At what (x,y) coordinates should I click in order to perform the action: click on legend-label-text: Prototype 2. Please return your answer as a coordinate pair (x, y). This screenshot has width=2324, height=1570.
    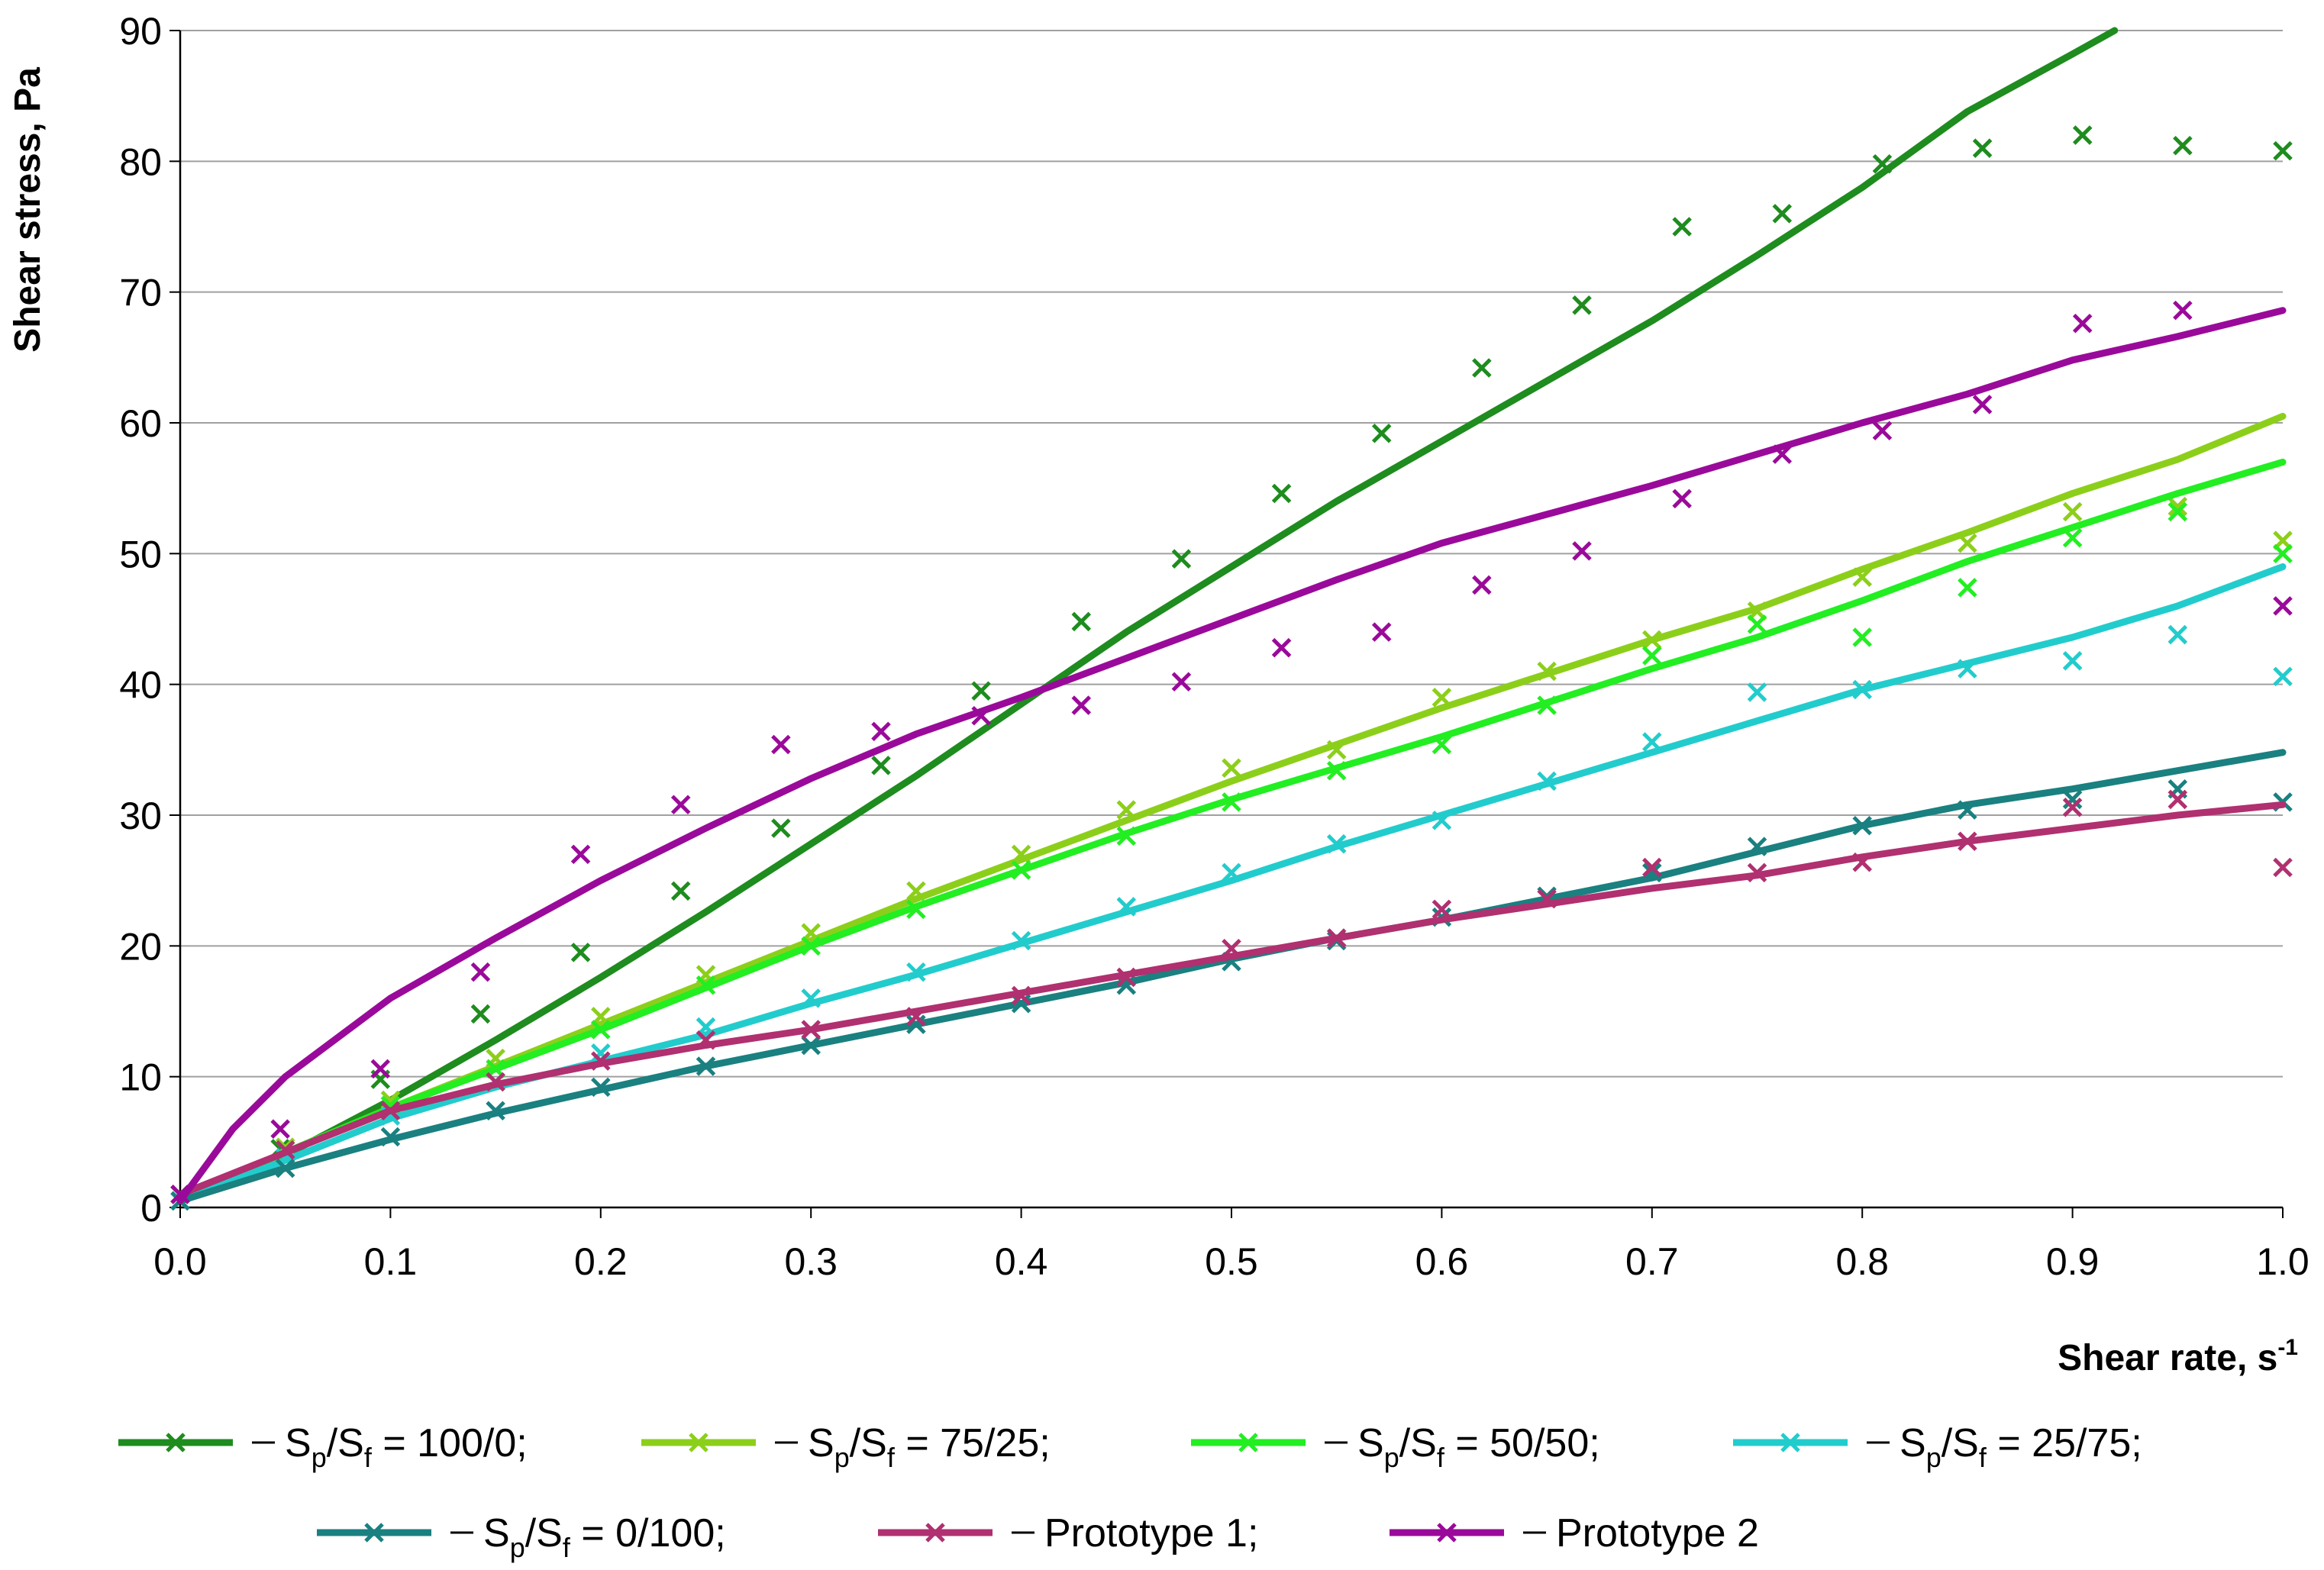
    Looking at the image, I should click on (1657, 1533).